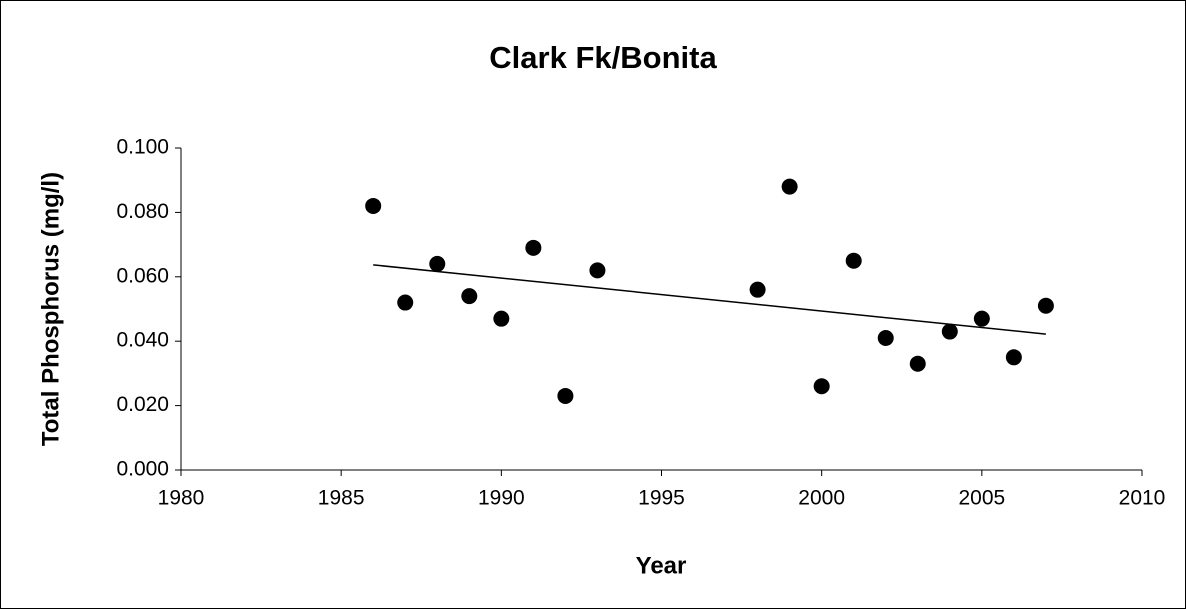 This screenshot has height=609, width=1186. What do you see at coordinates (181, 498) in the screenshot?
I see `x-tick-label: 1980` at bounding box center [181, 498].